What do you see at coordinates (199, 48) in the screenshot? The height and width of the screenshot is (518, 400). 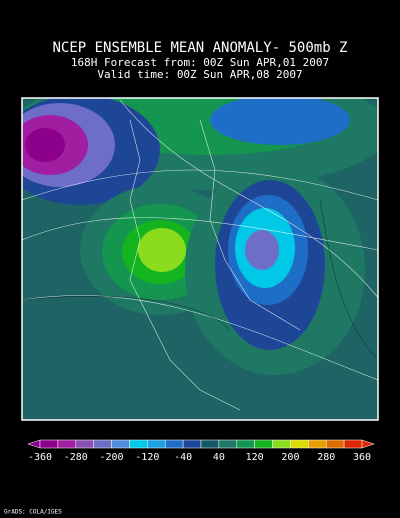 I see `title: NCEP ENSEMBLE MEAN ANOMALY- 500mb Z` at bounding box center [199, 48].